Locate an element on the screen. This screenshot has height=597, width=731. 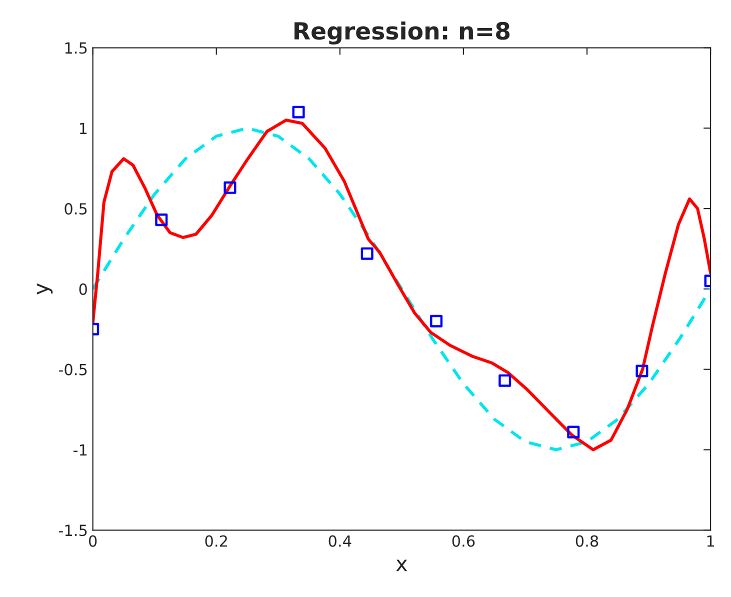
y-axis-title: y is located at coordinates (44, 288).